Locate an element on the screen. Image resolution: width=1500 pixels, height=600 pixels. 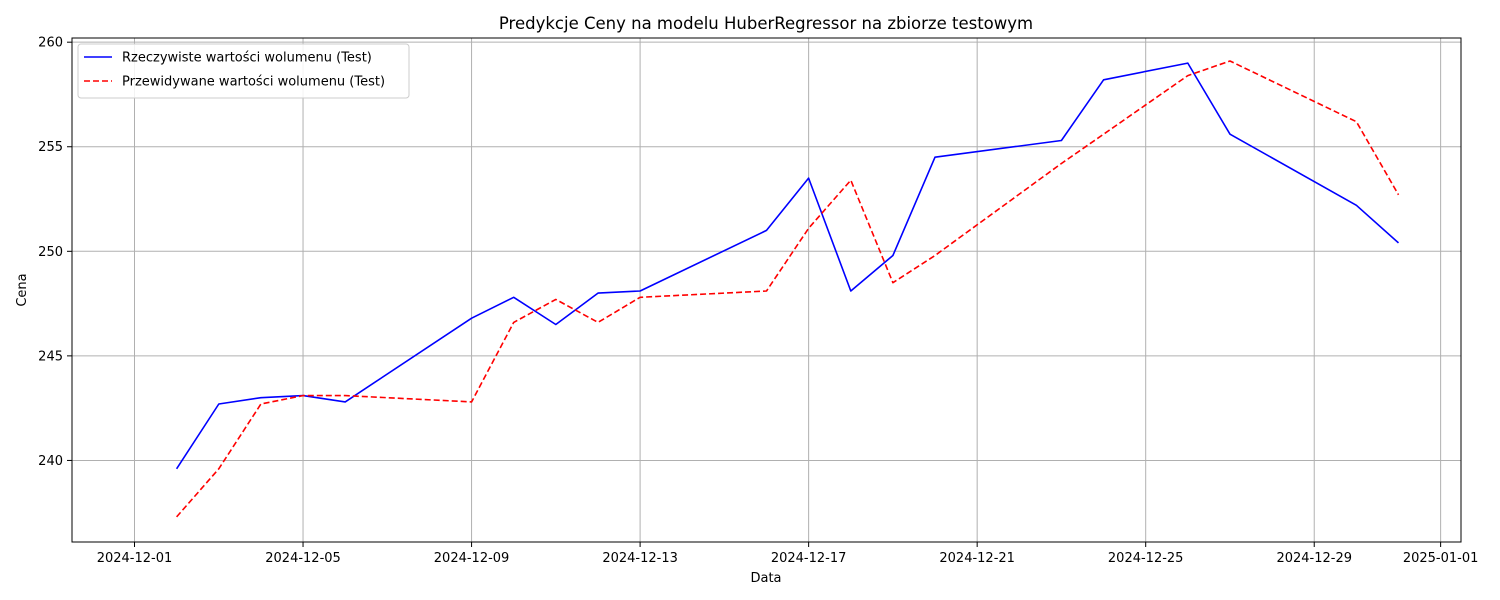
y-tick-label: 260 is located at coordinates (50, 43).